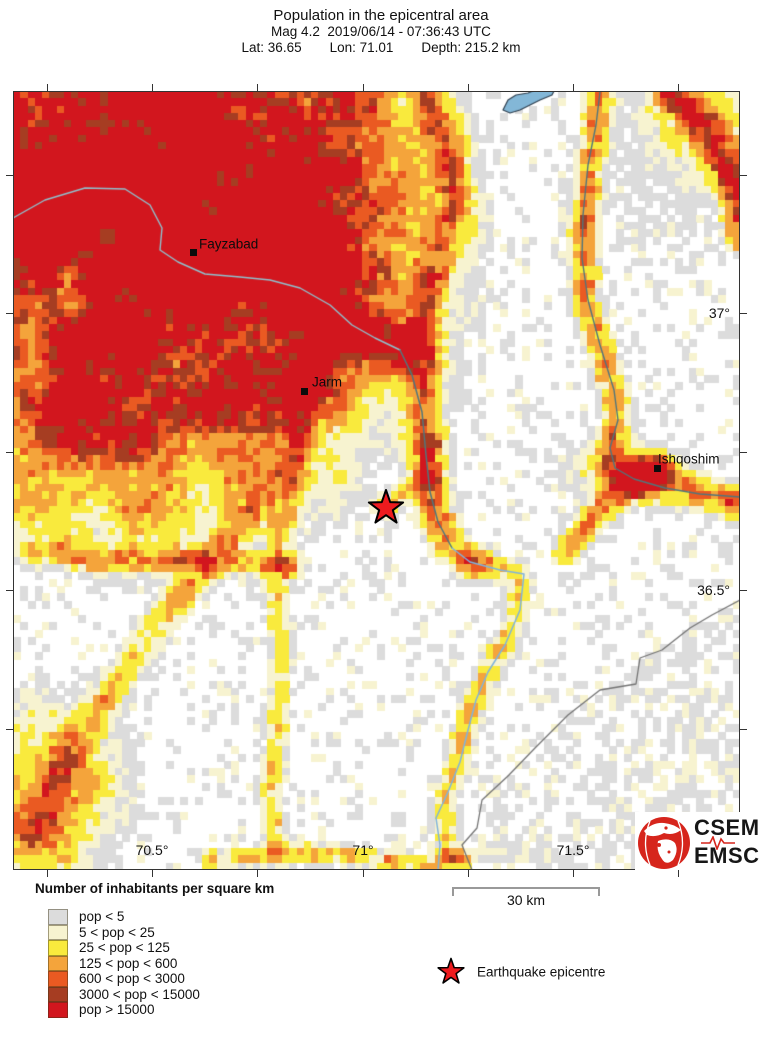  What do you see at coordinates (718, 843) in the screenshot?
I see `seismogram-icon` at bounding box center [718, 843].